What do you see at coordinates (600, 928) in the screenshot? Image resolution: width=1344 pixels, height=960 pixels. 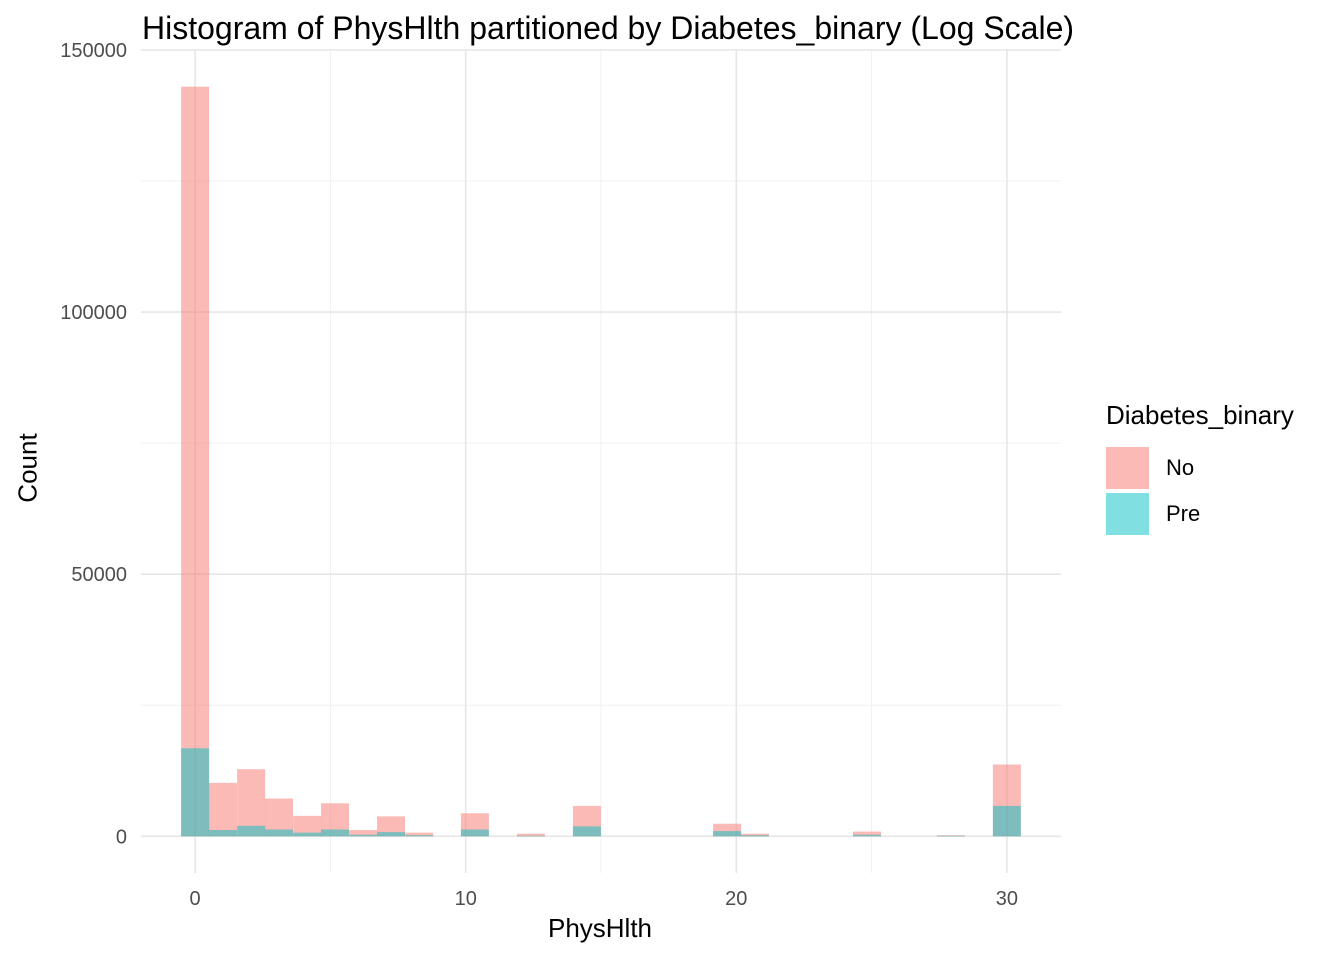 I see `x-axis-title: PhysHlth` at bounding box center [600, 928].